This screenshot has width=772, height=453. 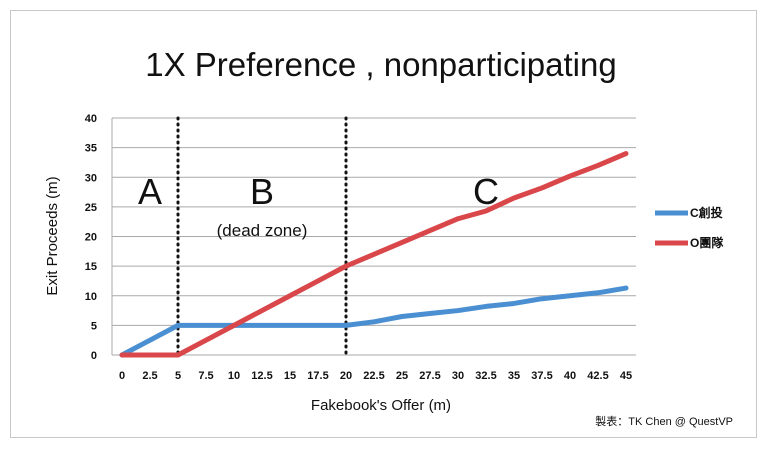 What do you see at coordinates (664, 421) in the screenshot?
I see `credit-text: 製表：TK Chen @ QuestVP` at bounding box center [664, 421].